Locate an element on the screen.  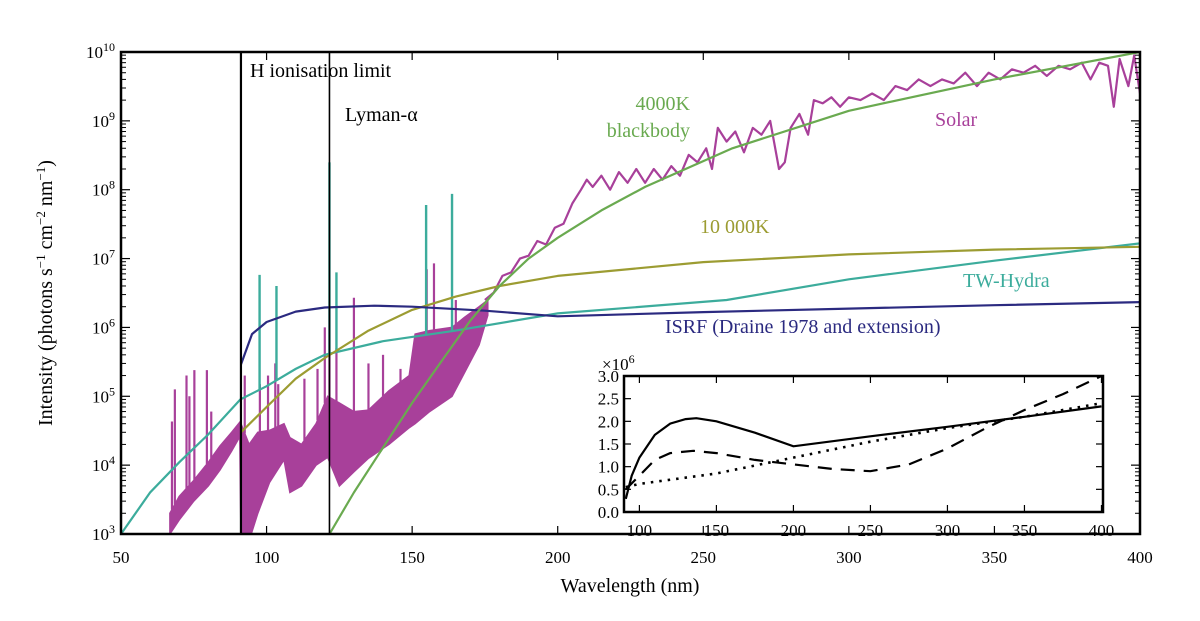
y-tick-label: 10⁹ is located at coordinates (103, 120).